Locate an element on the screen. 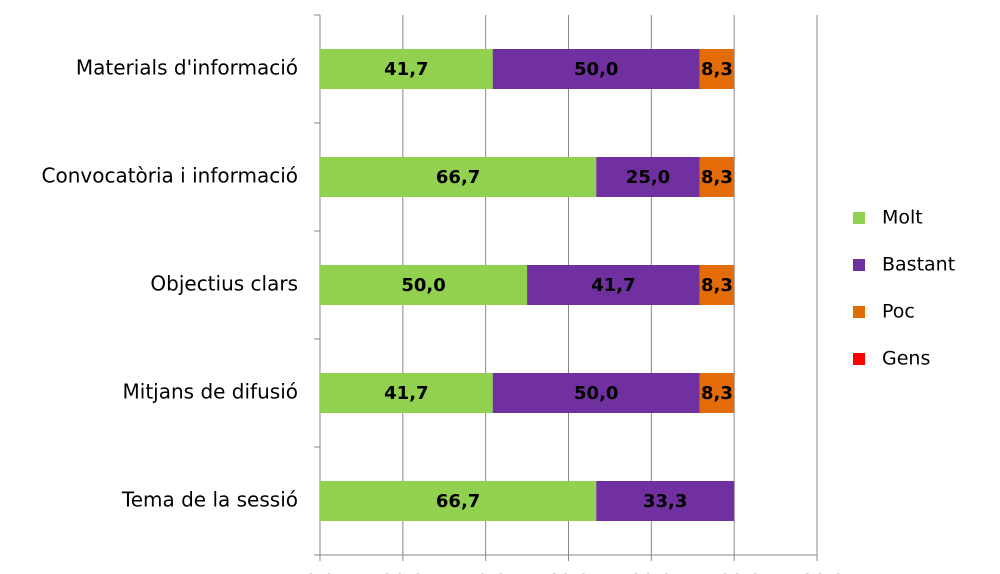 Image resolution: width=1000 pixels, height=574 pixels. data-label: 25,0 is located at coordinates (648, 177).